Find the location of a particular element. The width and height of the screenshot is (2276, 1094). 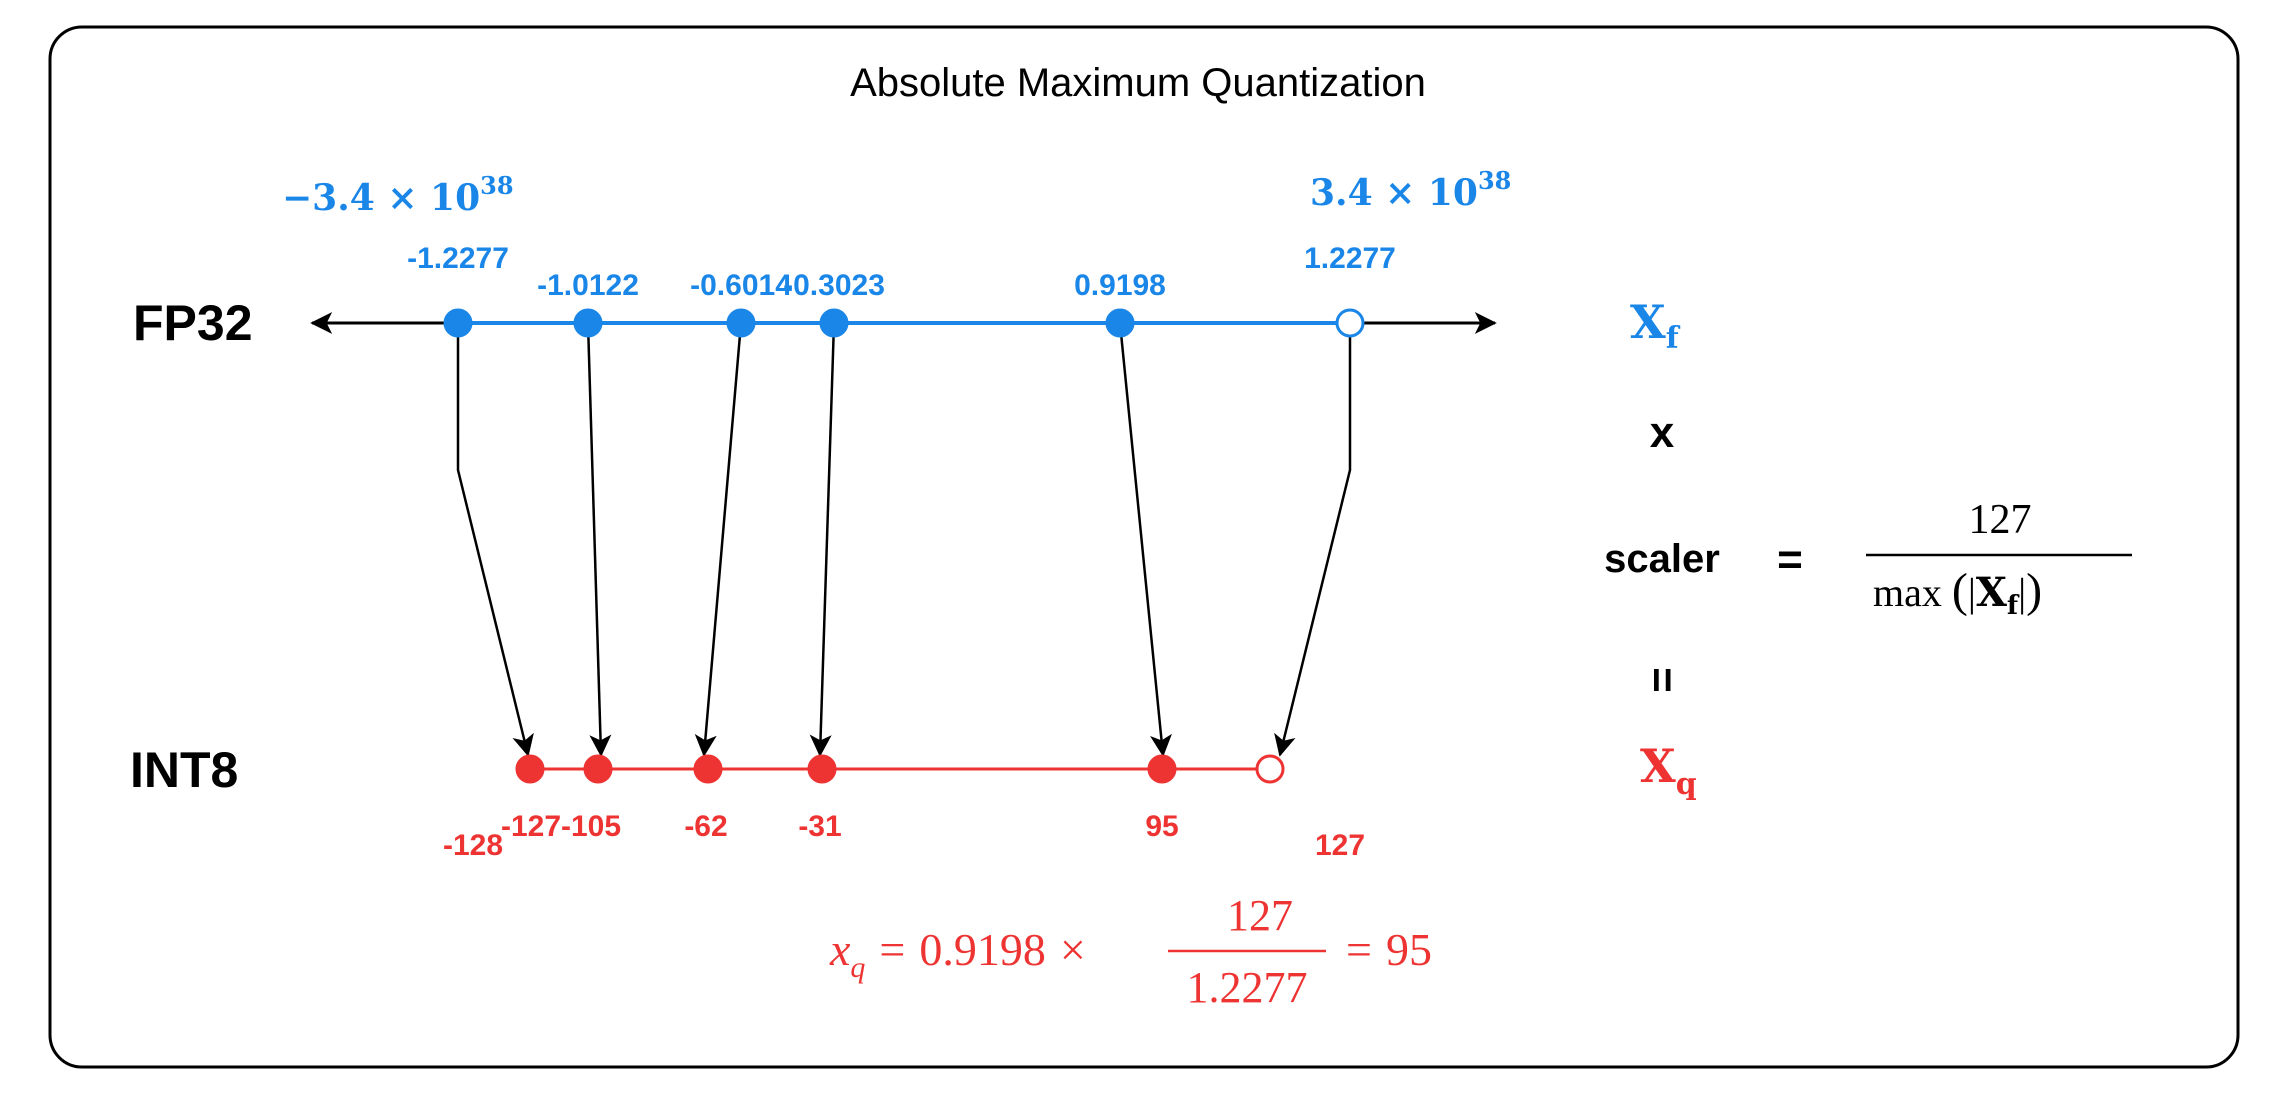

example-lhs: xq = 0.9198 × is located at coordinates (957, 954).